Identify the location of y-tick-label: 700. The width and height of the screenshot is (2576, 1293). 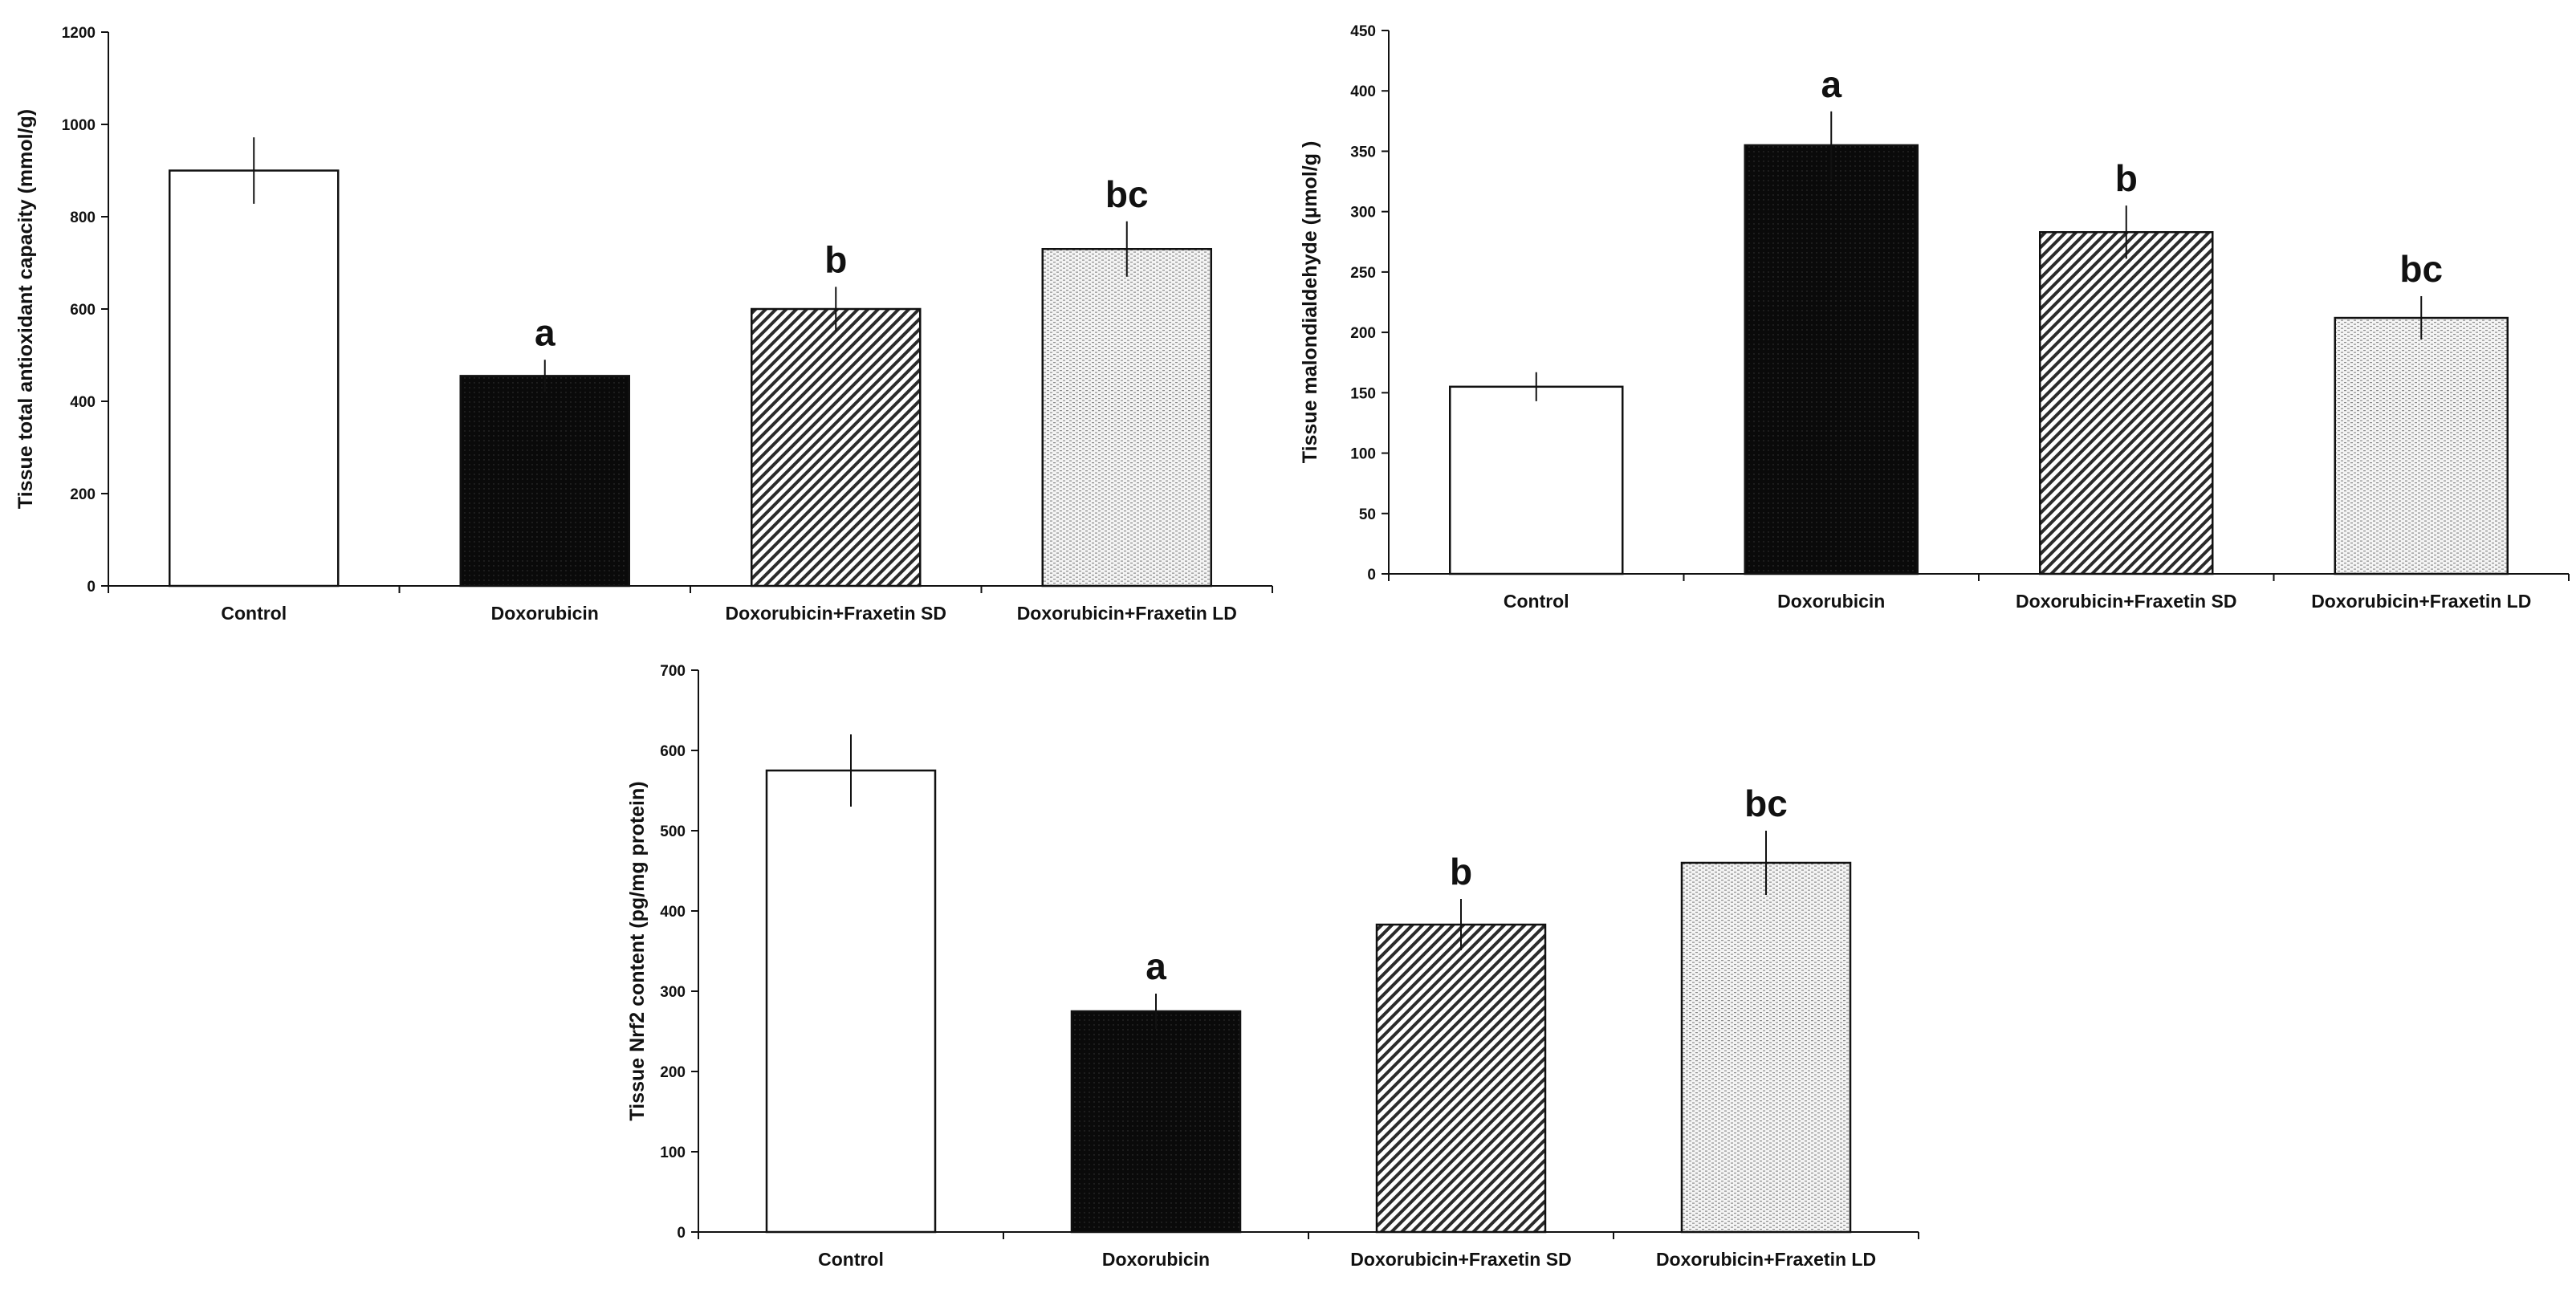
(673, 671).